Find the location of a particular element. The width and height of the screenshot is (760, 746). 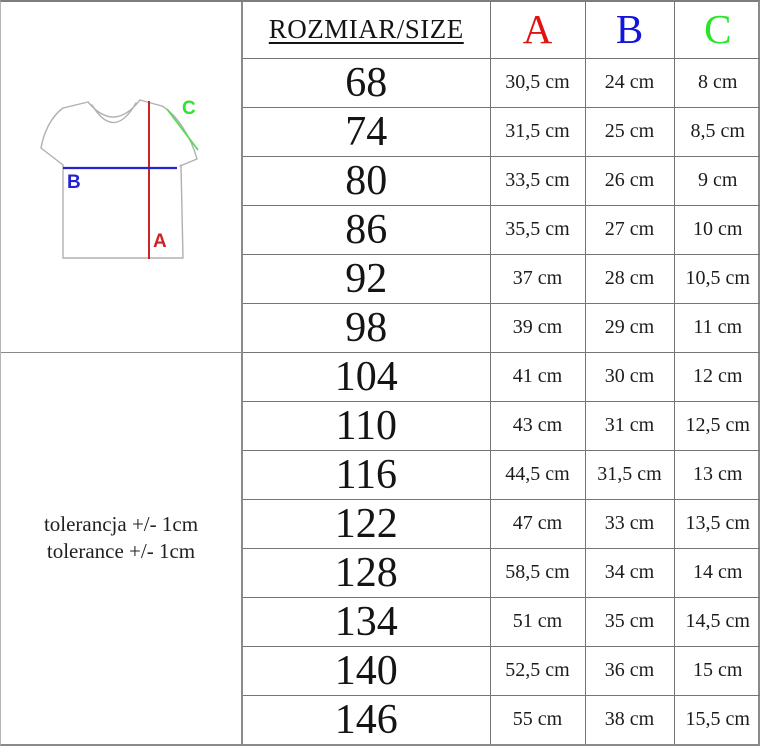

measure-c: 13 cm is located at coordinates (716, 474).